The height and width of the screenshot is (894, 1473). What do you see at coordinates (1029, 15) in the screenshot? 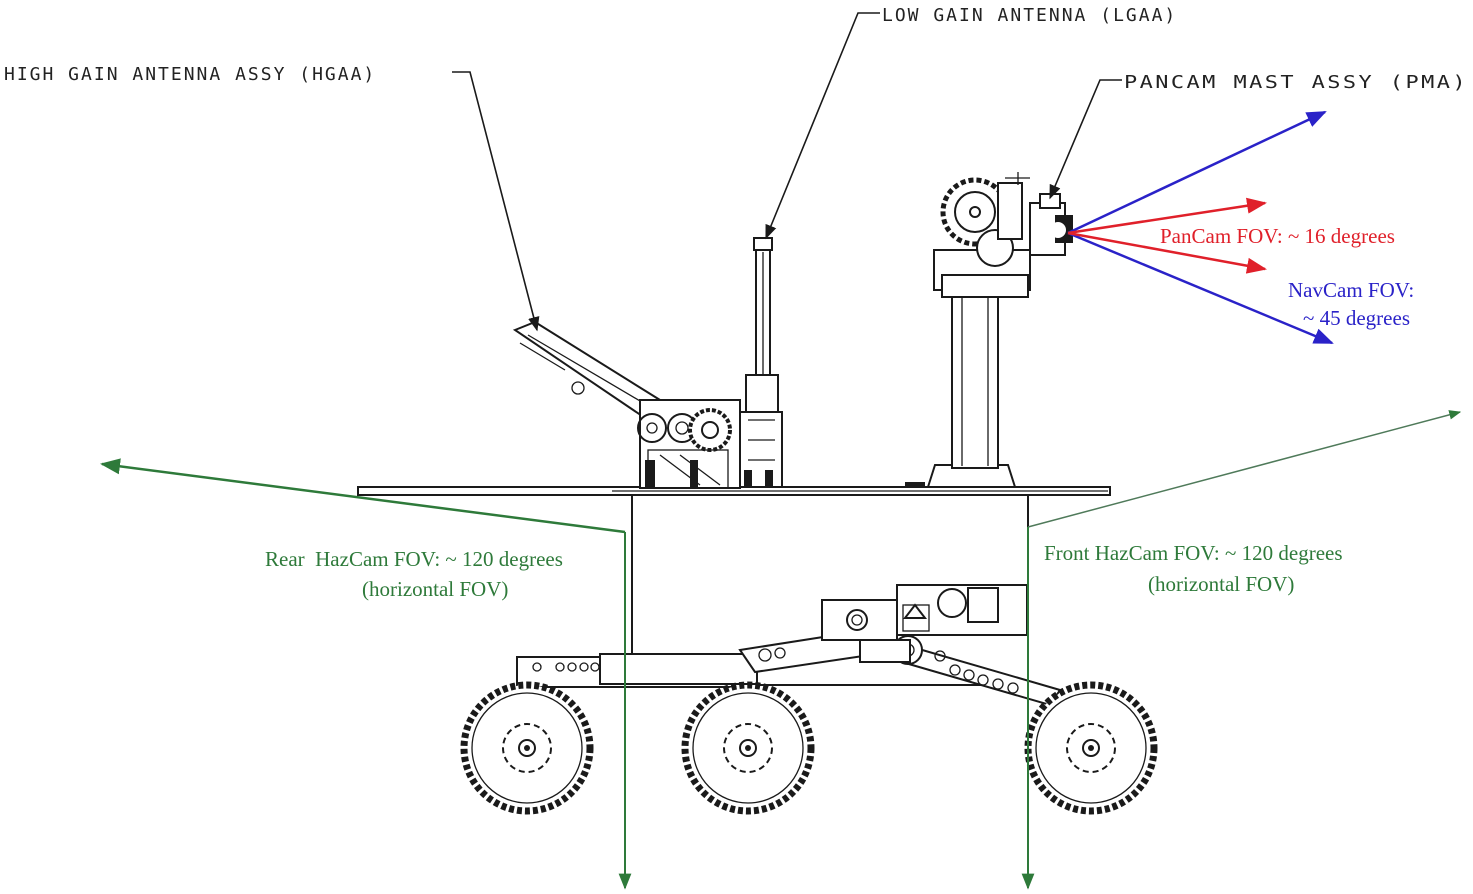
I see `lgaa-label: LOW GAIN ANTENNA (LGAA)` at bounding box center [1029, 15].